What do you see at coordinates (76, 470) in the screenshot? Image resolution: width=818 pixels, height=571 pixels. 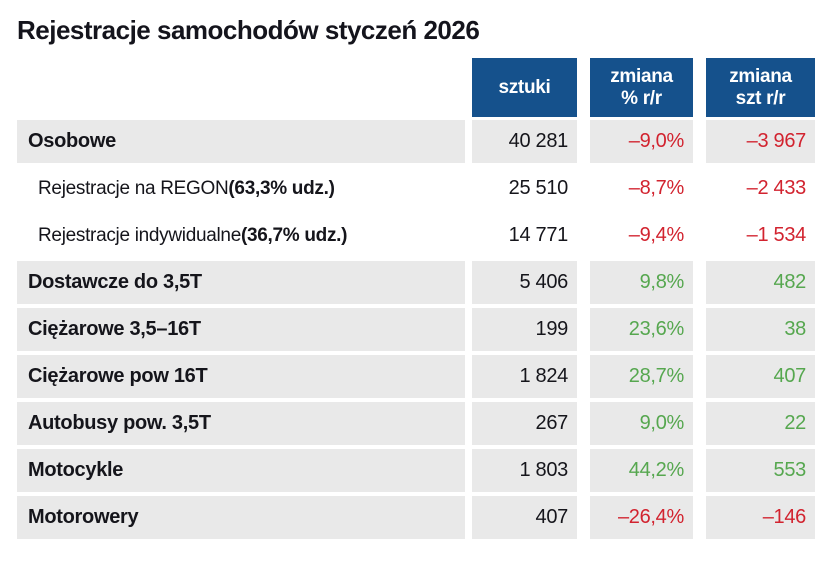 I see `row-label: Motocykle` at bounding box center [76, 470].